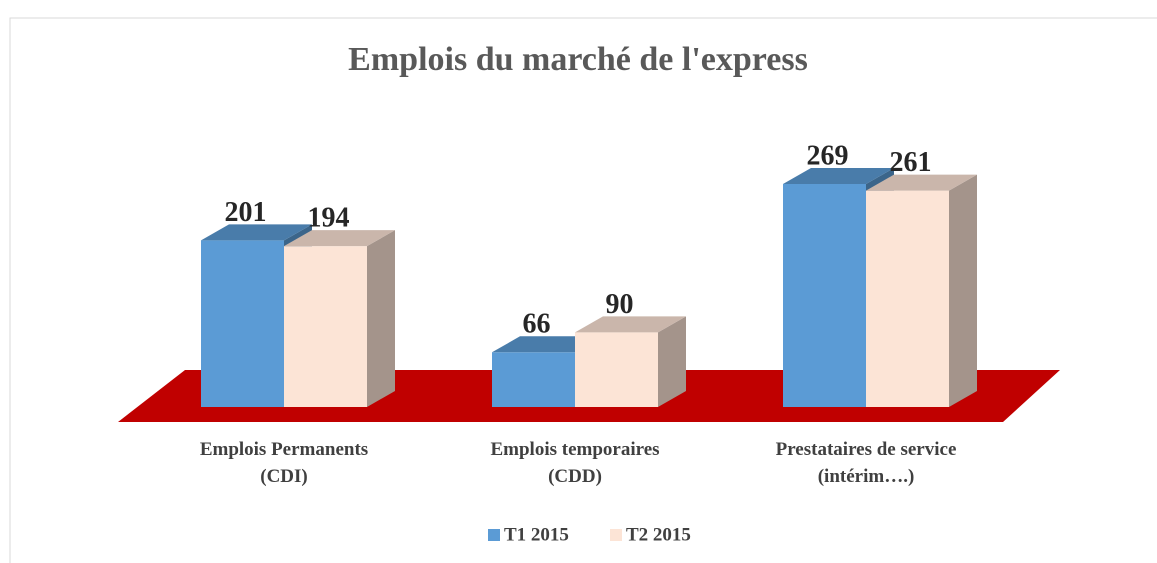  What do you see at coordinates (575, 463) in the screenshot?
I see `x-tick-label: Emplois temporaires (CDD)` at bounding box center [575, 463].